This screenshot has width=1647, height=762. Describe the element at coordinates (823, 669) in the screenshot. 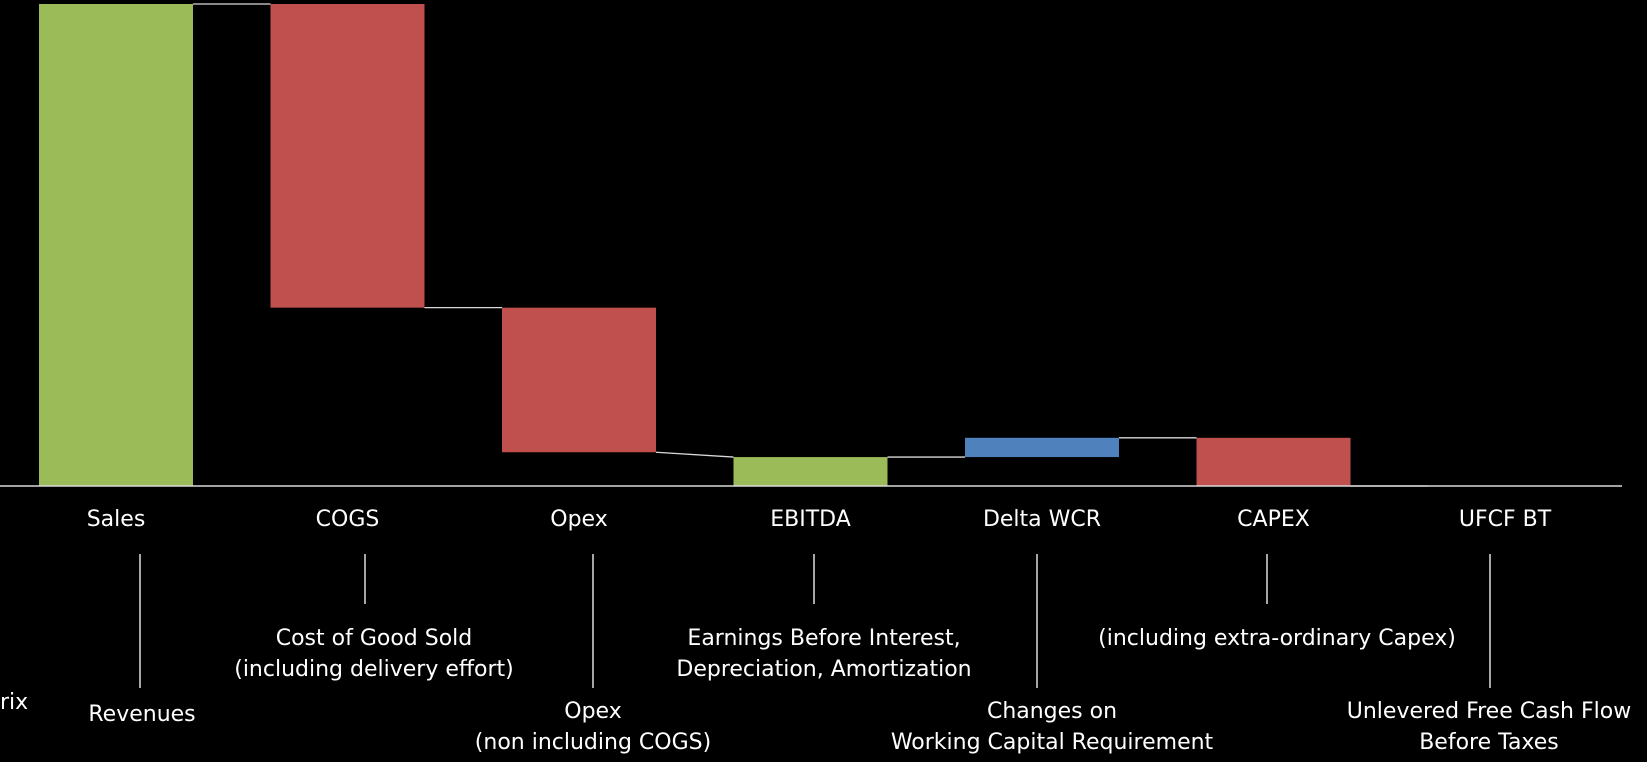

I see `annotation: Depreciation, Amortization` at that location.